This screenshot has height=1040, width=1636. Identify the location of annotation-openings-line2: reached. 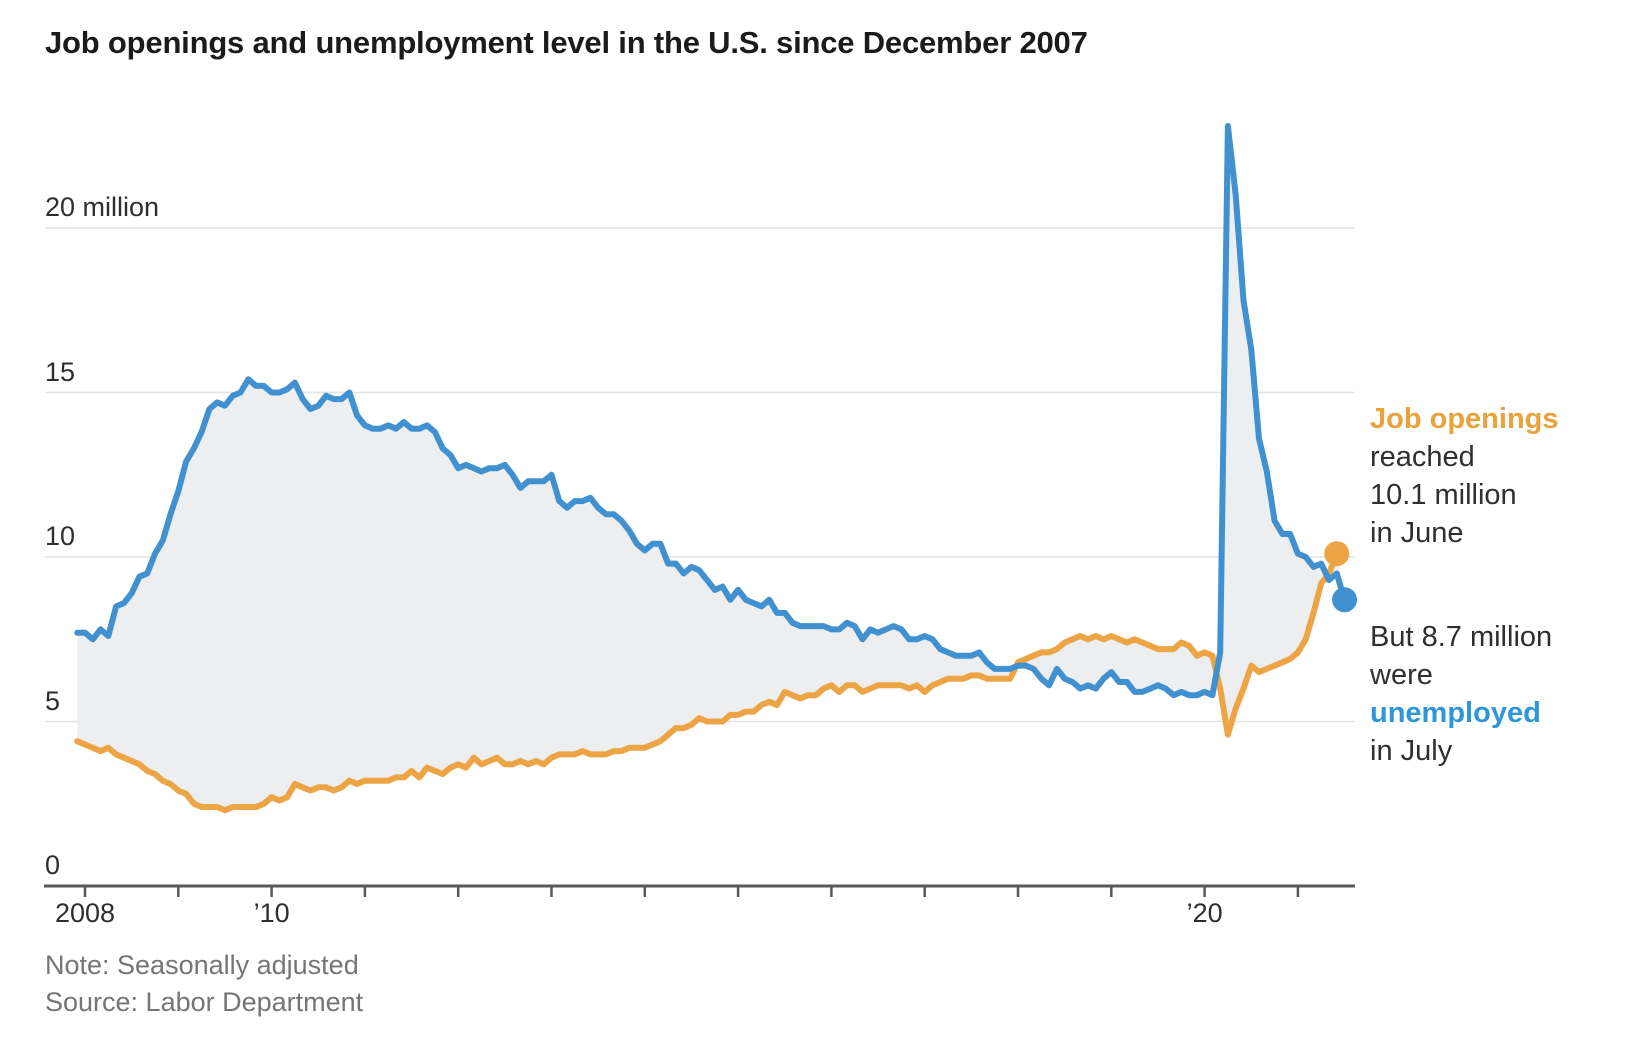
(1422, 457).